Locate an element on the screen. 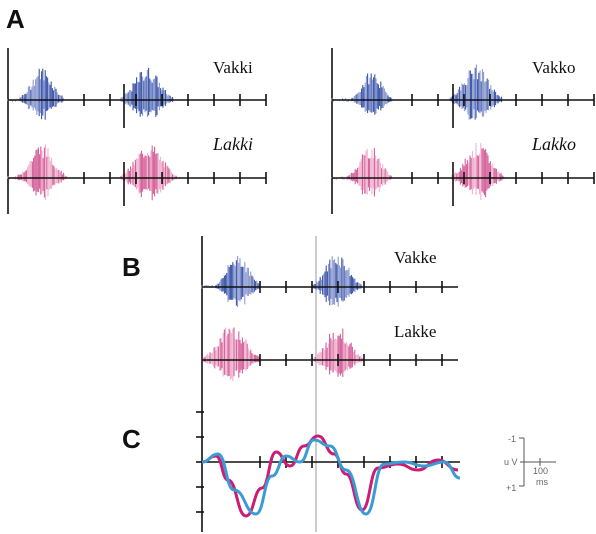 The height and width of the screenshot is (534, 596). erp-trace-magenta is located at coordinates (330, 476).